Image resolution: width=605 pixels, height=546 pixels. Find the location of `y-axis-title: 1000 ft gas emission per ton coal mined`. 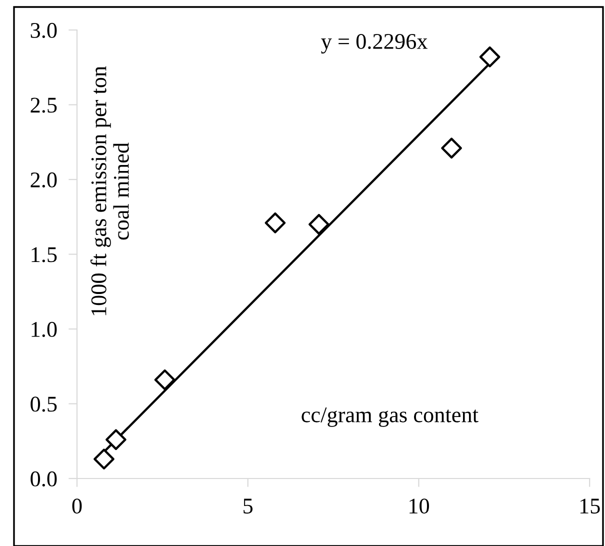

y-axis-title: 1000 ft gas emission per ton coal mined is located at coordinates (109, 191).